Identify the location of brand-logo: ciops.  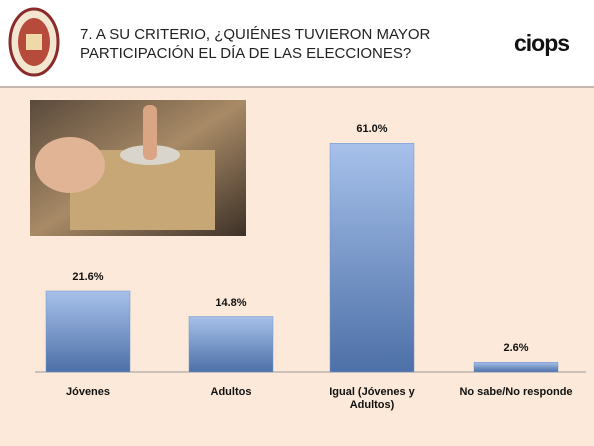
(542, 43).